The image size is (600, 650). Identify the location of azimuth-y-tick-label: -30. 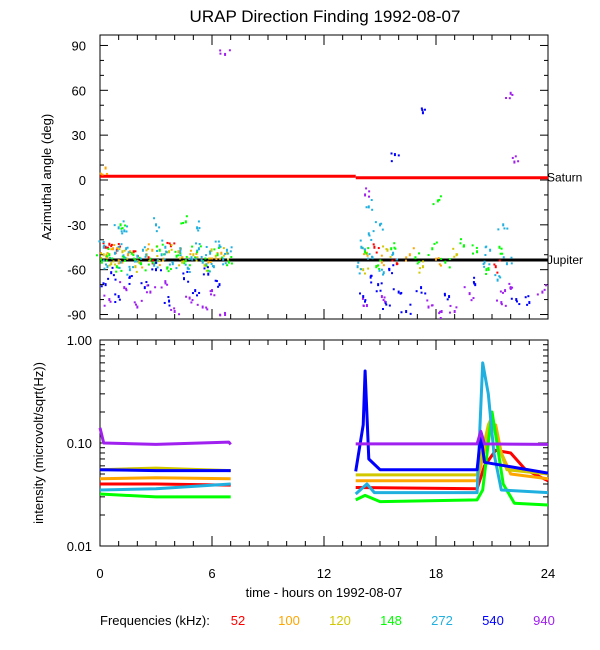
(76, 225).